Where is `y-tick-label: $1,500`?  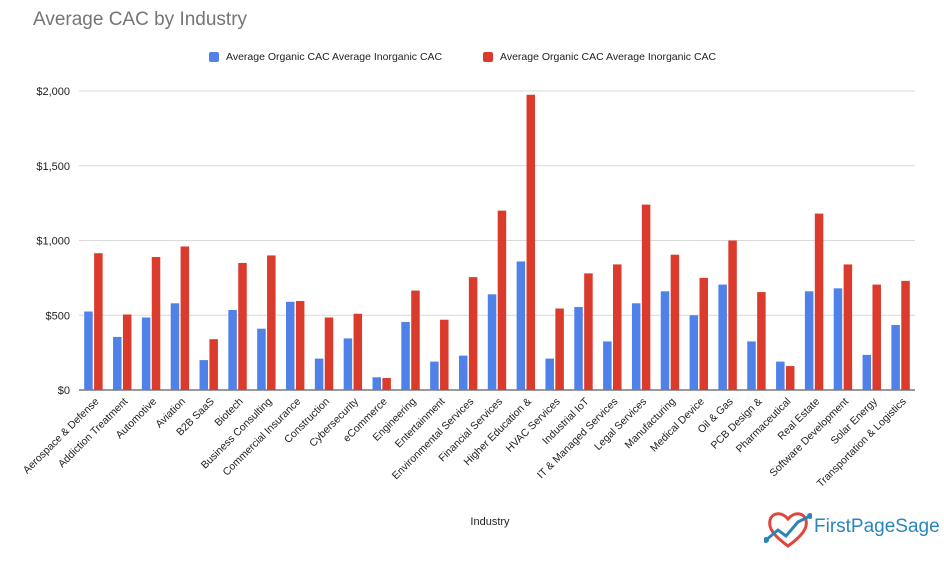
y-tick-label: $1,500 is located at coordinates (53, 167).